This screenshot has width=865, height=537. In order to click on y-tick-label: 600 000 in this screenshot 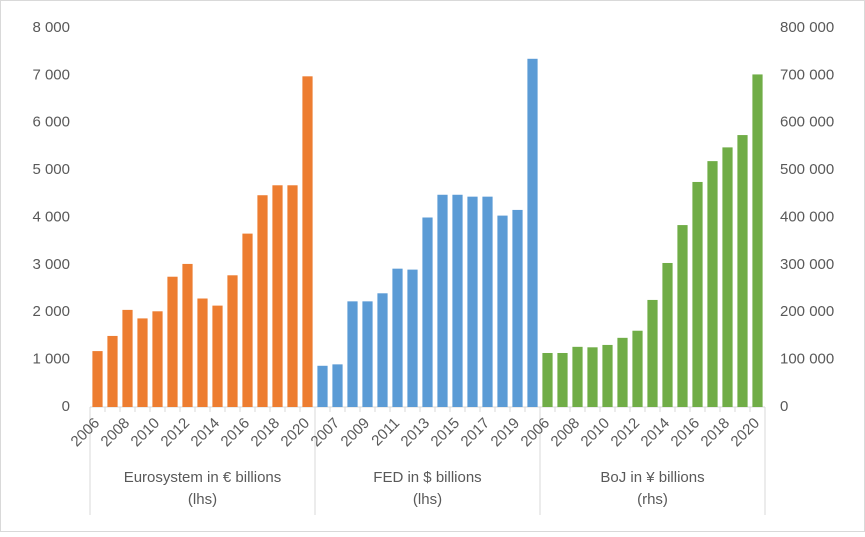, I will do `click(807, 122)`.